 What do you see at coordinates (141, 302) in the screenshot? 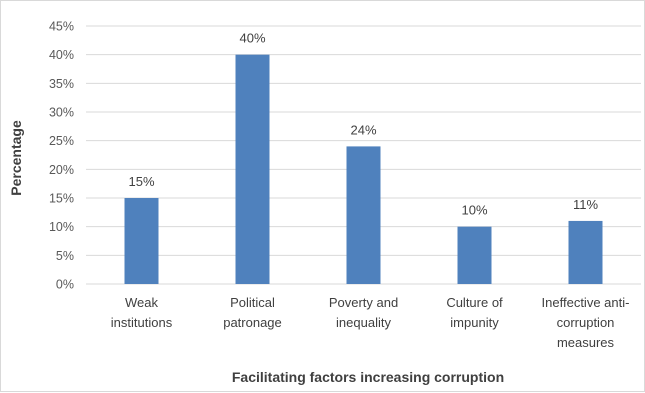
I see `x-category-label-line: Weak` at bounding box center [141, 302].